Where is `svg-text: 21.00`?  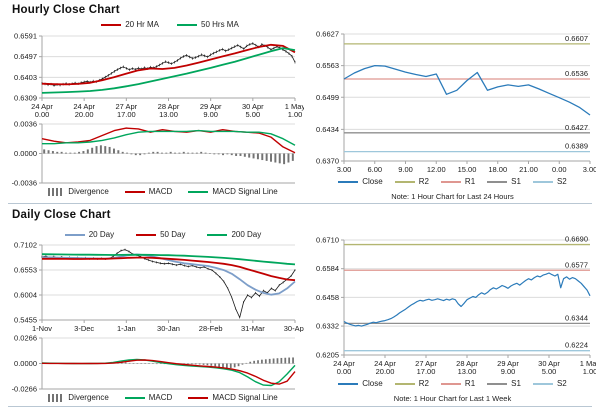 svg-text: 21.00 is located at coordinates (528, 169).